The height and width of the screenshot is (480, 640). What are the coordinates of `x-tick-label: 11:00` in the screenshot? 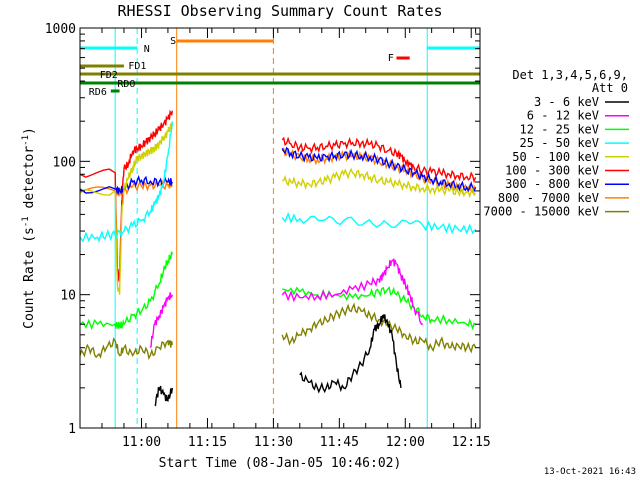 It's located at (141, 442).